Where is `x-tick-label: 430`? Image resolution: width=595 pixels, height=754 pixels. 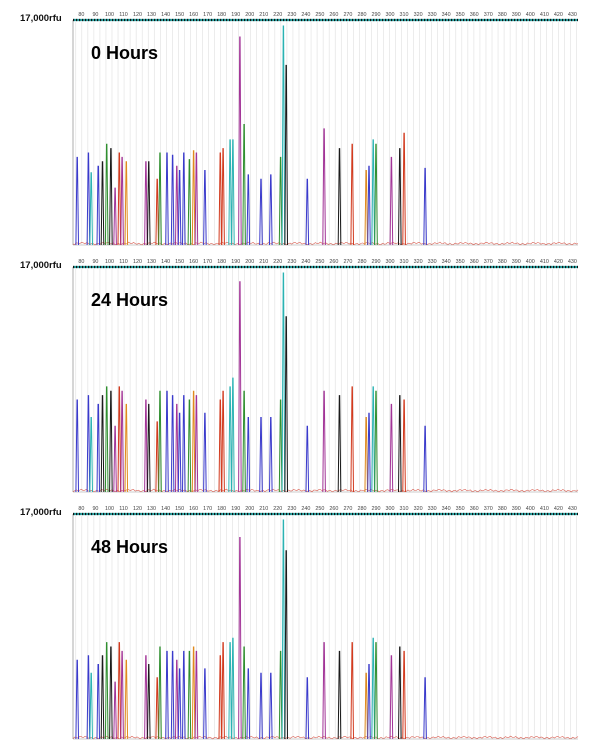 x-tick-label: 430 is located at coordinates (572, 509).